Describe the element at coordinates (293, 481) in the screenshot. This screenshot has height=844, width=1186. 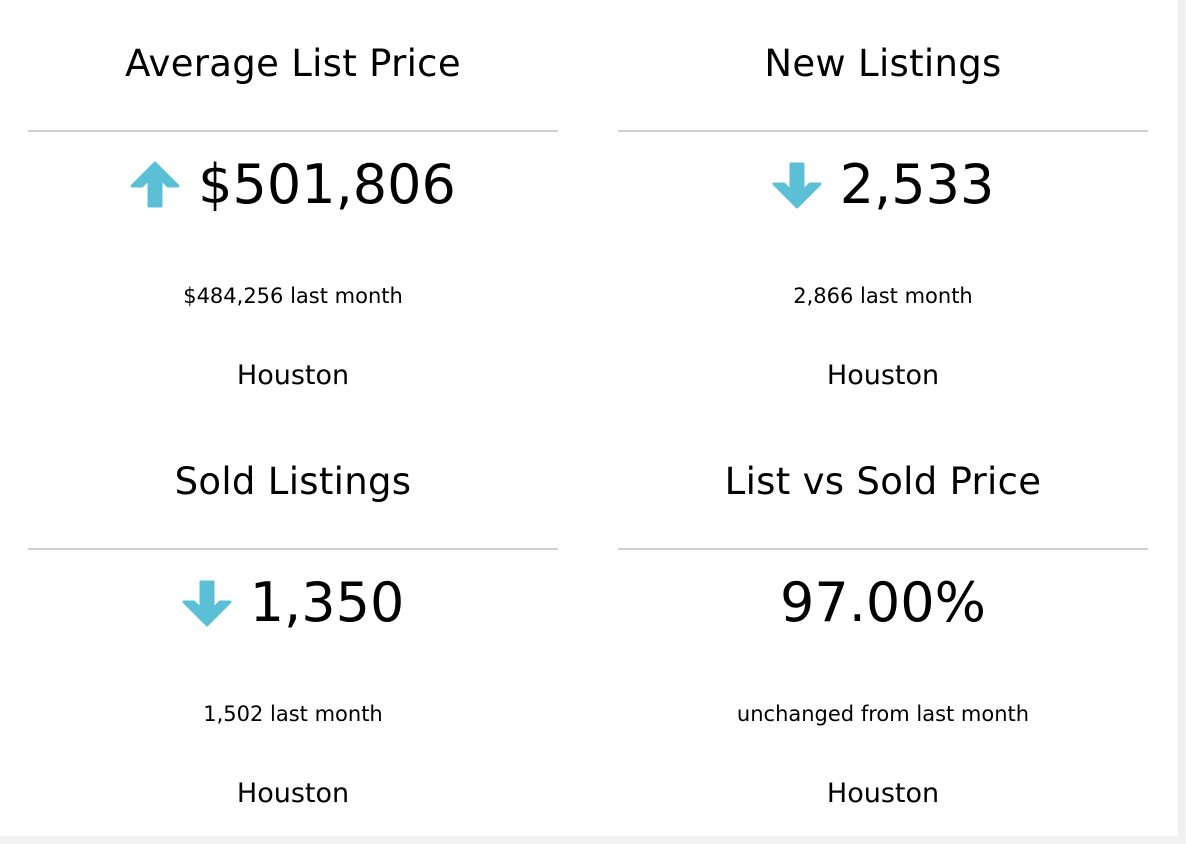
I see `stat-title: Sold Listings` at that location.